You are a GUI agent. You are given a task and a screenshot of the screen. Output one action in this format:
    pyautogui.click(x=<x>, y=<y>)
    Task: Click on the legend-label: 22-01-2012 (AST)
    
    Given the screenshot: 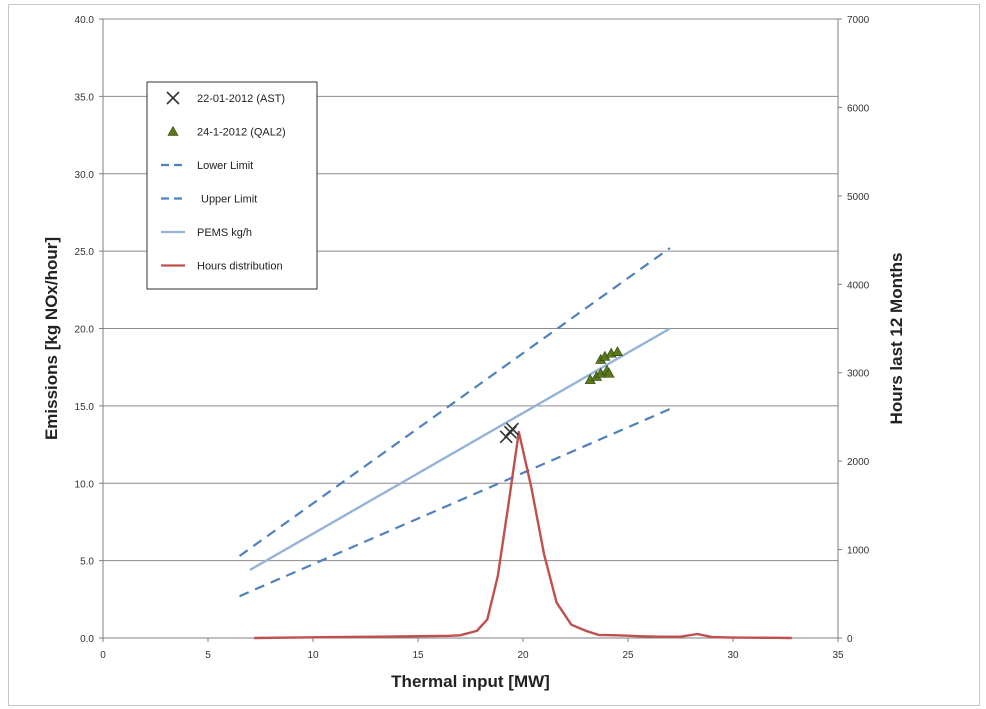 What is the action you would take?
    pyautogui.click(x=241, y=99)
    